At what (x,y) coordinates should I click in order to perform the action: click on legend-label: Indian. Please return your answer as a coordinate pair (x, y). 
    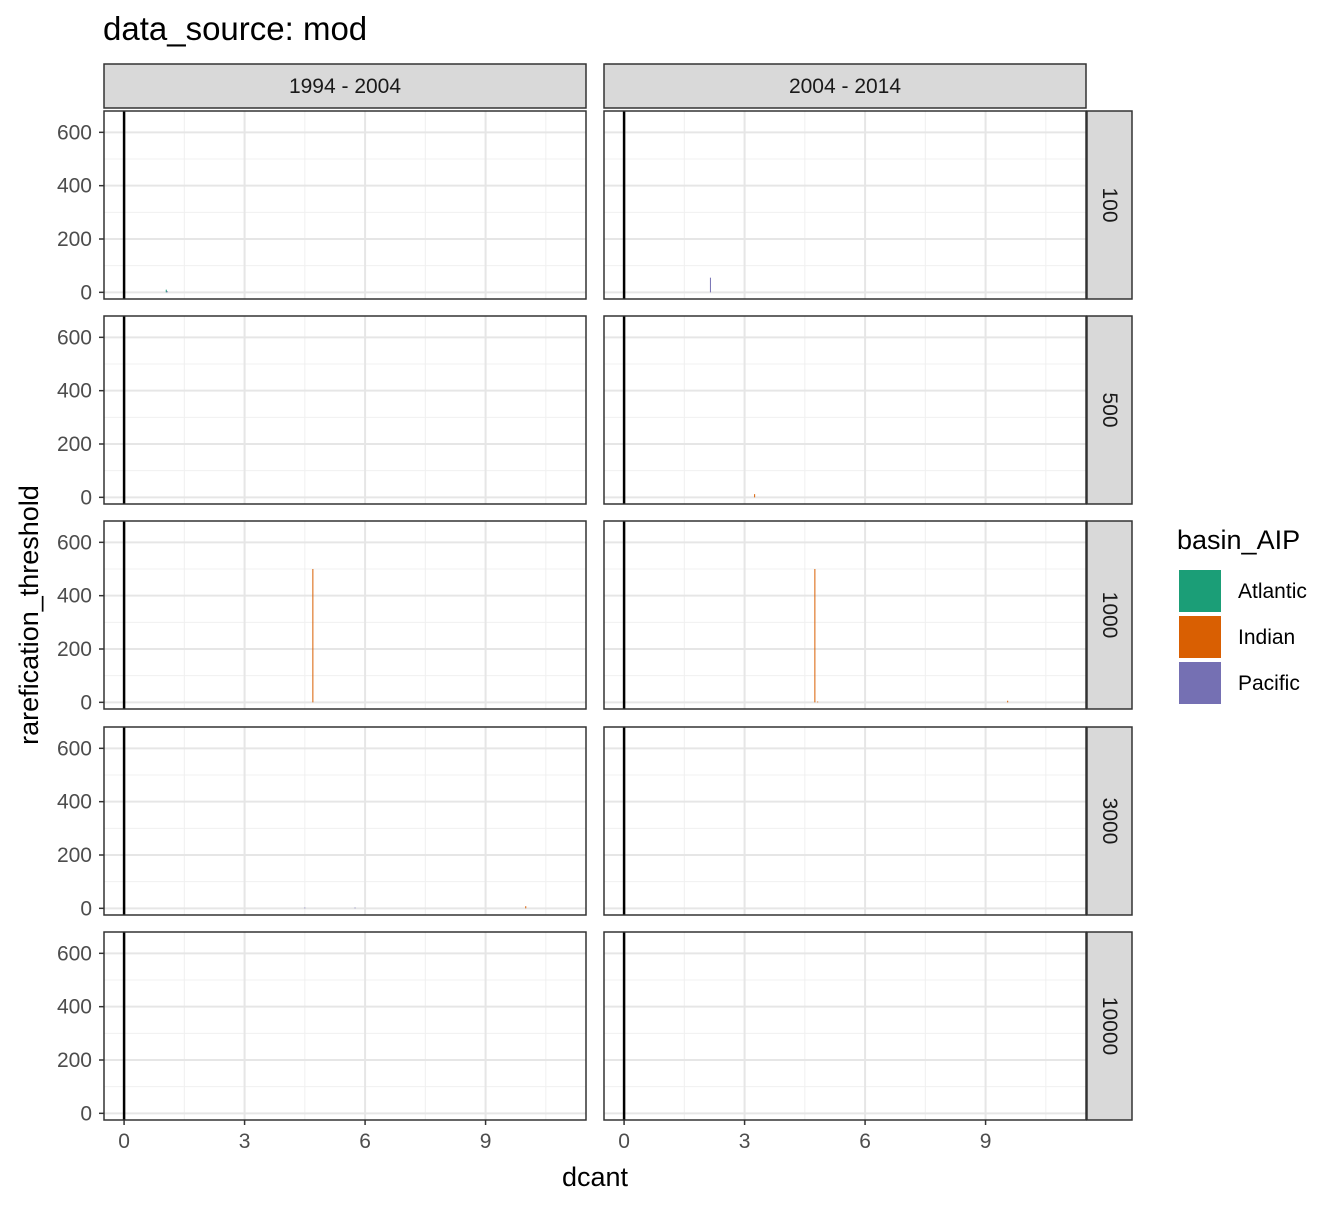
    Looking at the image, I should click on (1266, 637).